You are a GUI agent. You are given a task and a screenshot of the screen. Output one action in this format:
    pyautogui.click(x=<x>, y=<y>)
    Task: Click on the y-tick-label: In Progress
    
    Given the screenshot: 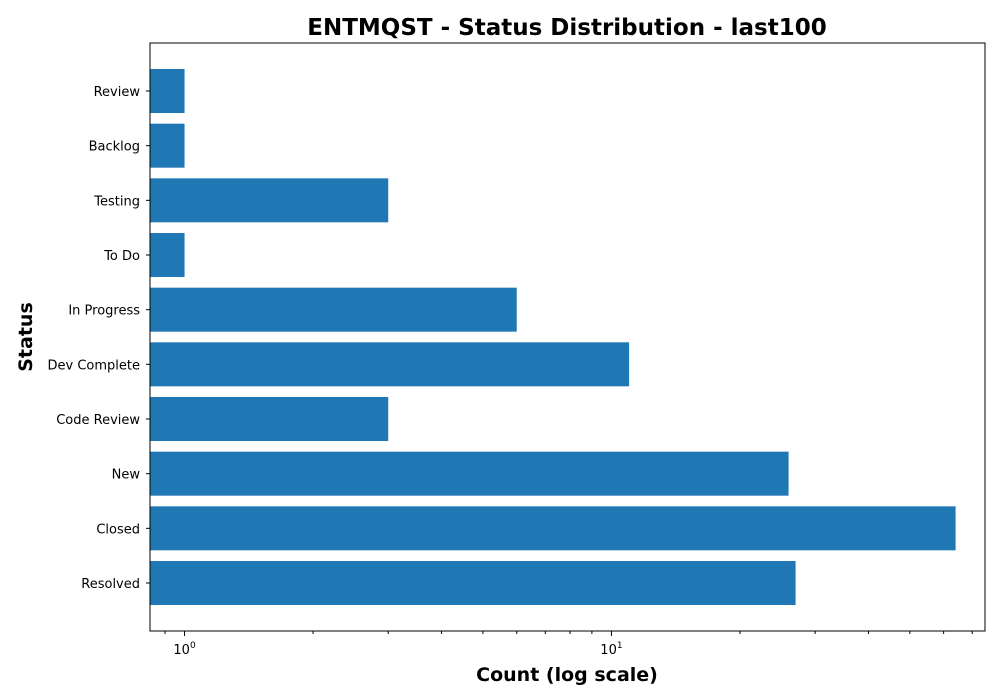 What is the action you would take?
    pyautogui.click(x=104, y=311)
    